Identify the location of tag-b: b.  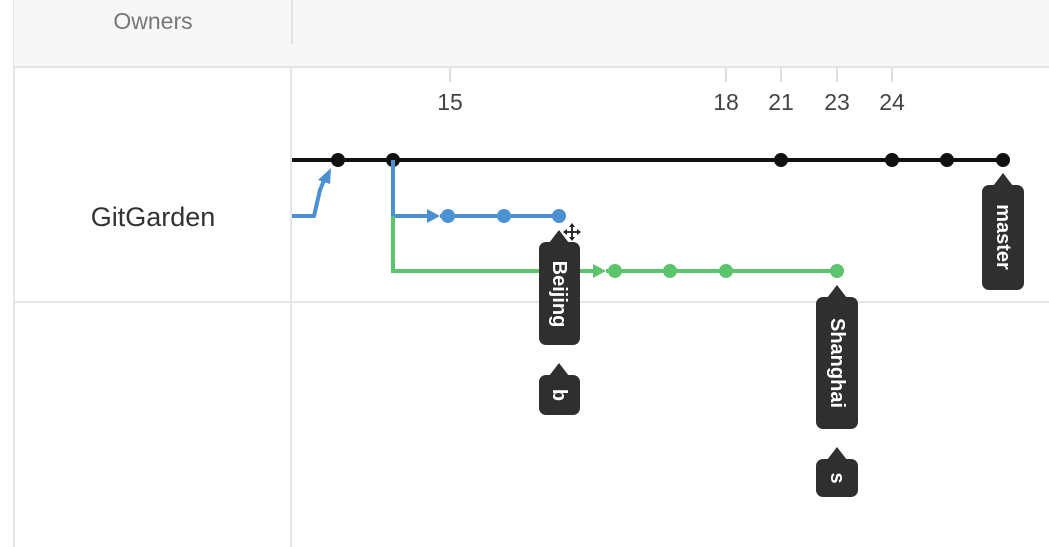
(559, 389).